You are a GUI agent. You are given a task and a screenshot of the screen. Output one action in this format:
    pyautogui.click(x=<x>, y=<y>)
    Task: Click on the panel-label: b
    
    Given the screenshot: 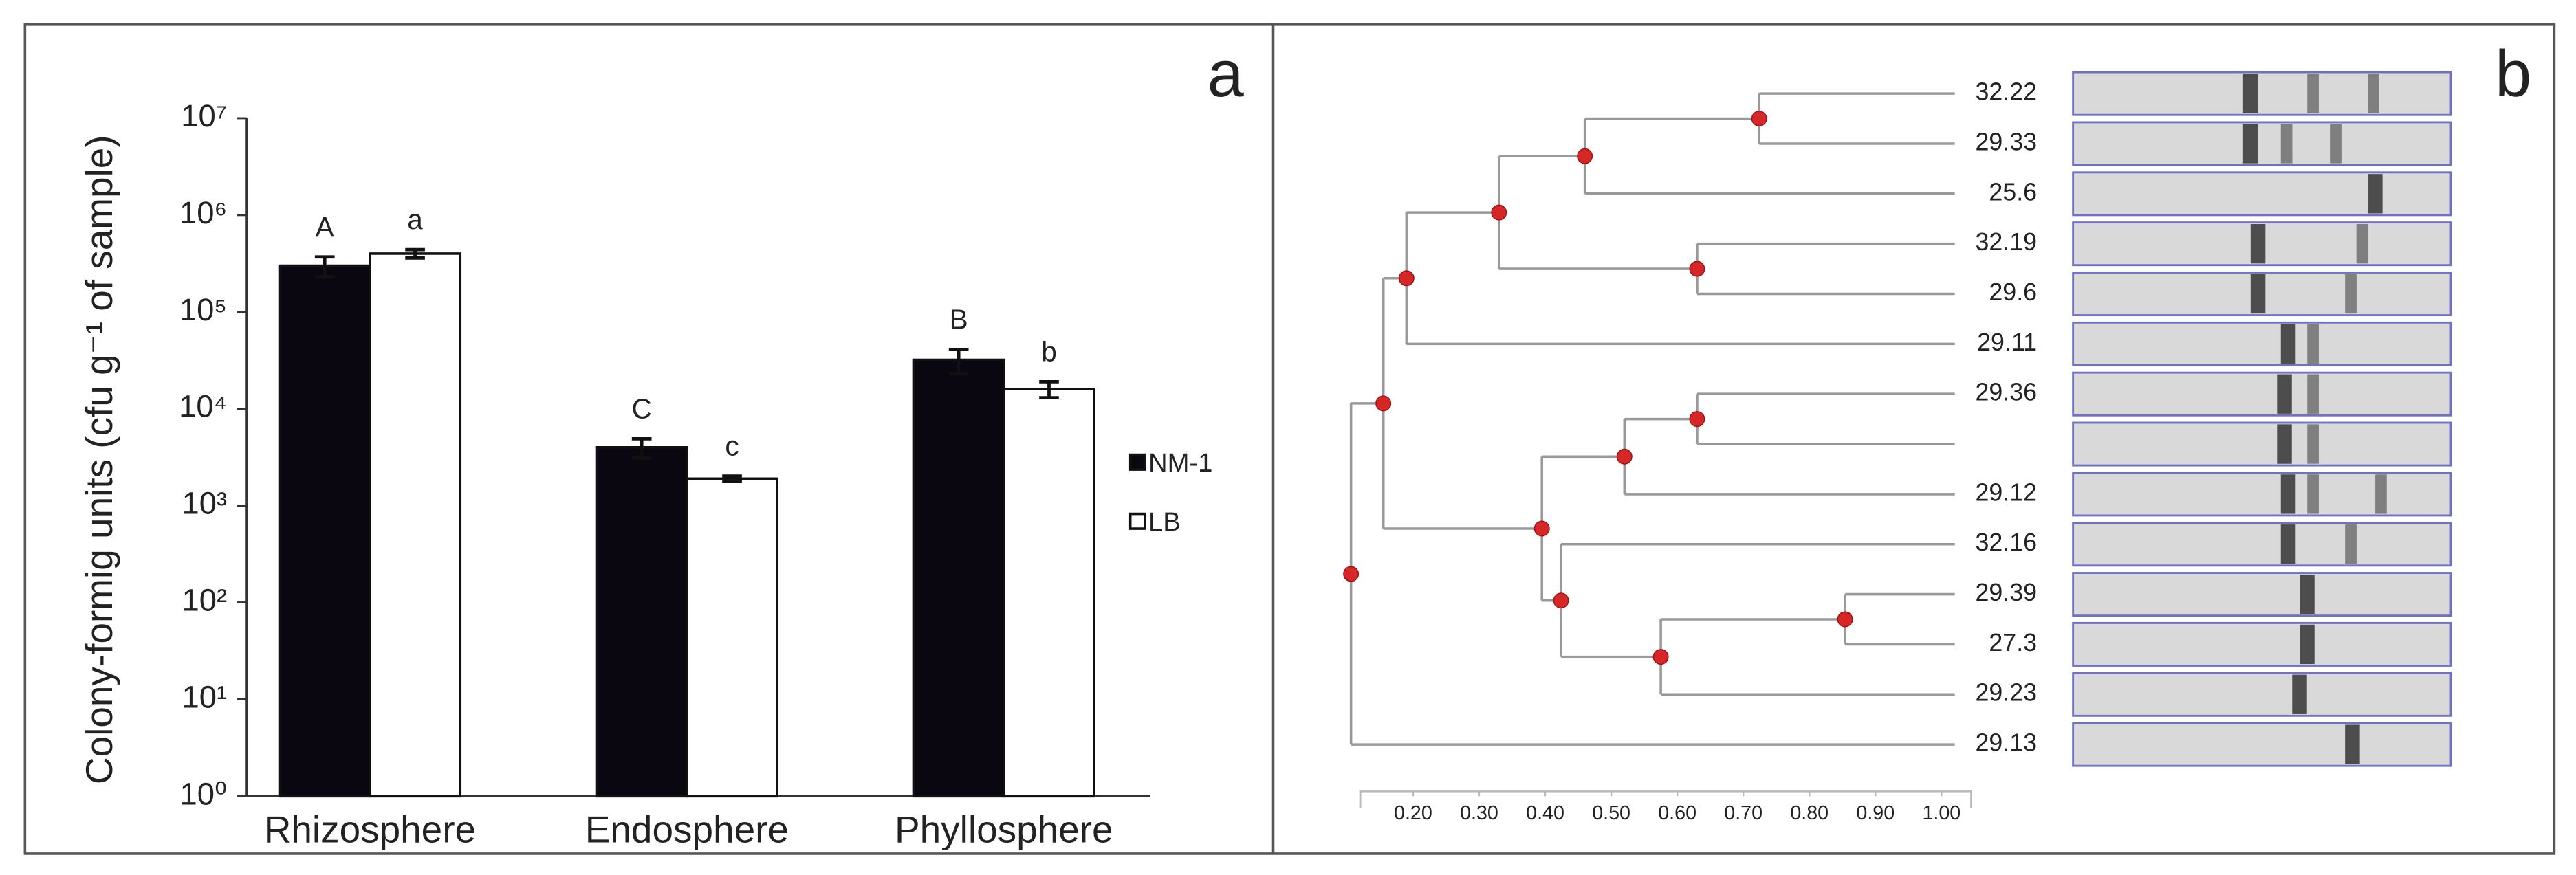 What is the action you would take?
    pyautogui.click(x=2513, y=74)
    